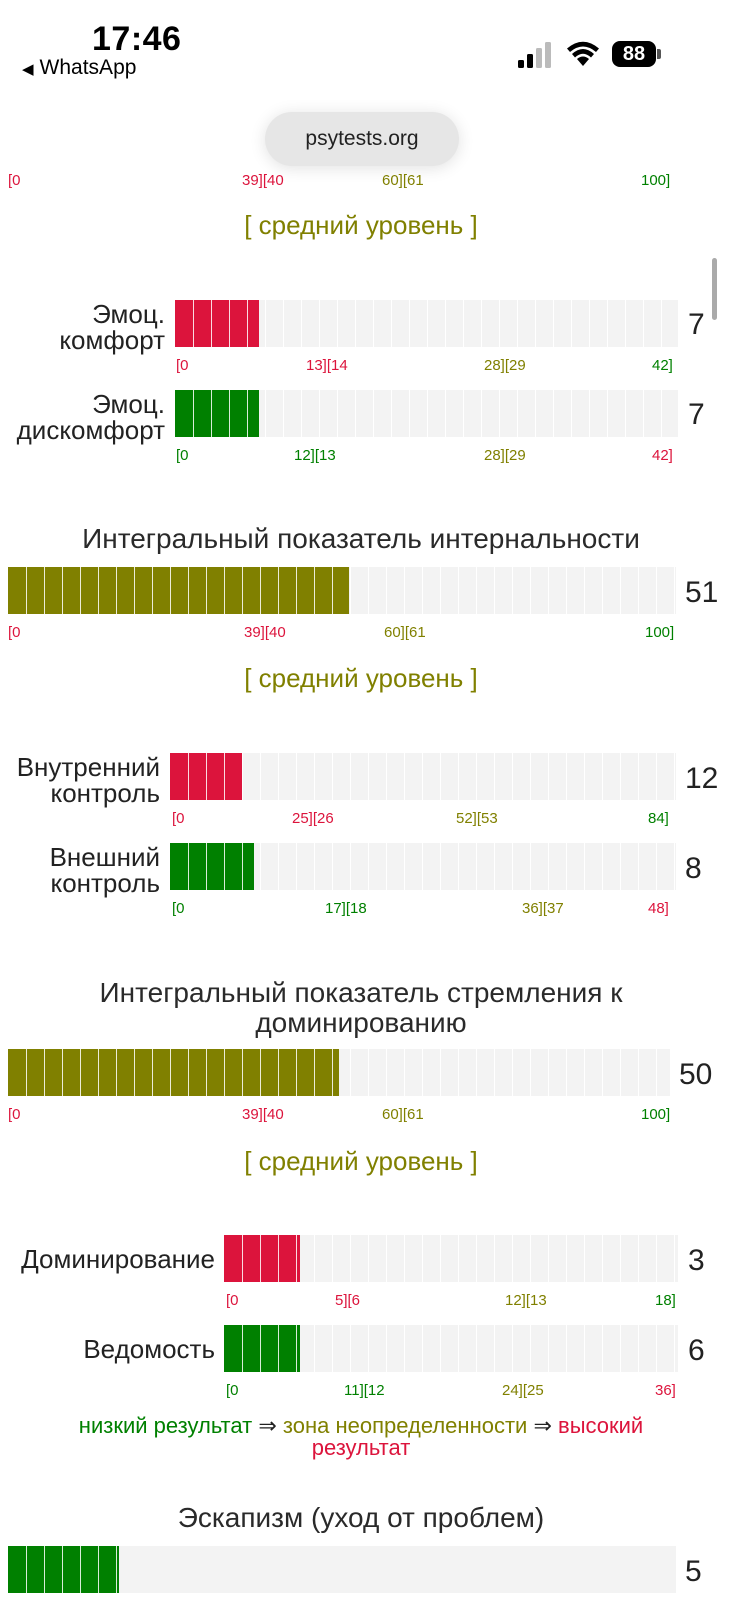 This screenshot has width=738, height=1600. Describe the element at coordinates (361, 1517) in the screenshot. I see `section-title-escapism: Эскапизм (уход от проблем)` at that location.